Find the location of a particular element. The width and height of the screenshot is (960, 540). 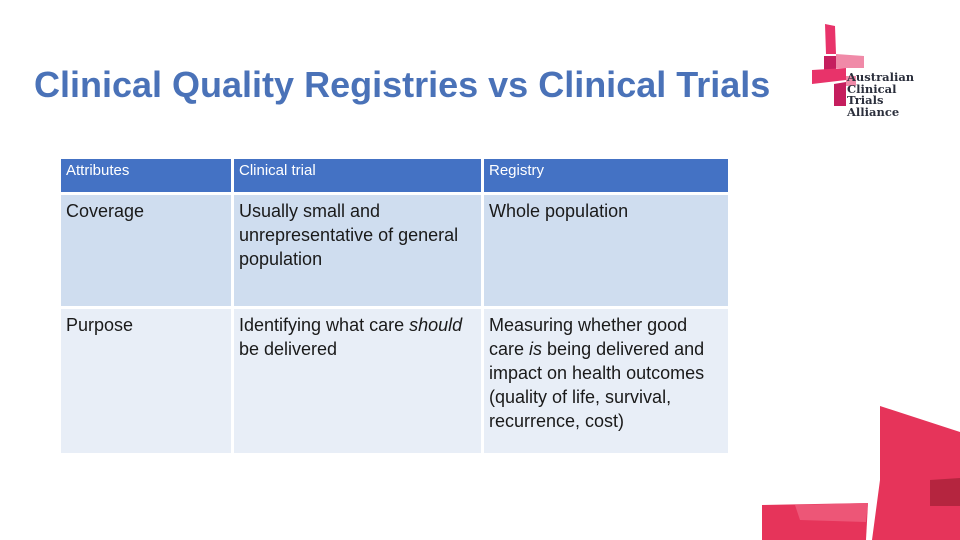

deco-shape-bottom is located at coordinates (815, 521).